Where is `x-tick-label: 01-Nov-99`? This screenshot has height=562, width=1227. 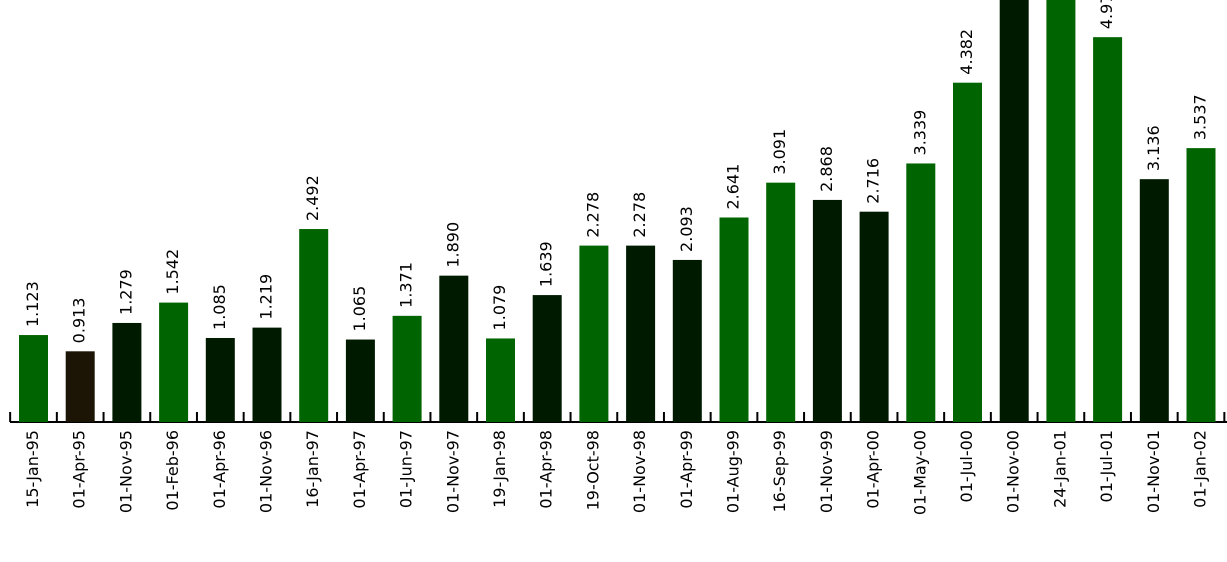
x-tick-label: 01-Nov-99 is located at coordinates (826, 471).